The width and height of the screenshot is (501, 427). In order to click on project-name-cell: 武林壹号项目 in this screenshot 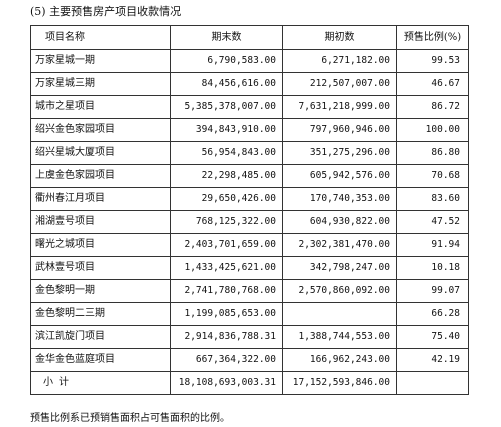, I will do `click(100, 268)`.